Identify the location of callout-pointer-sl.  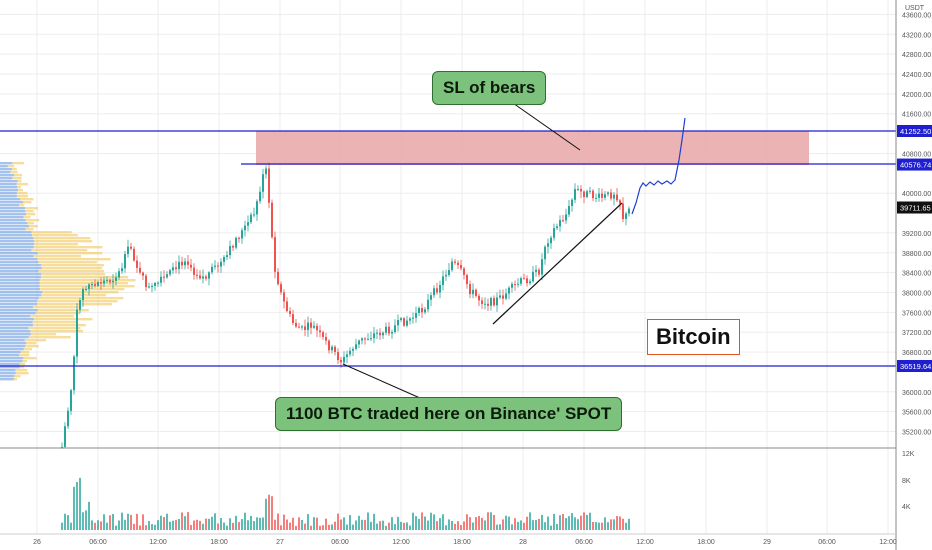
(545, 125).